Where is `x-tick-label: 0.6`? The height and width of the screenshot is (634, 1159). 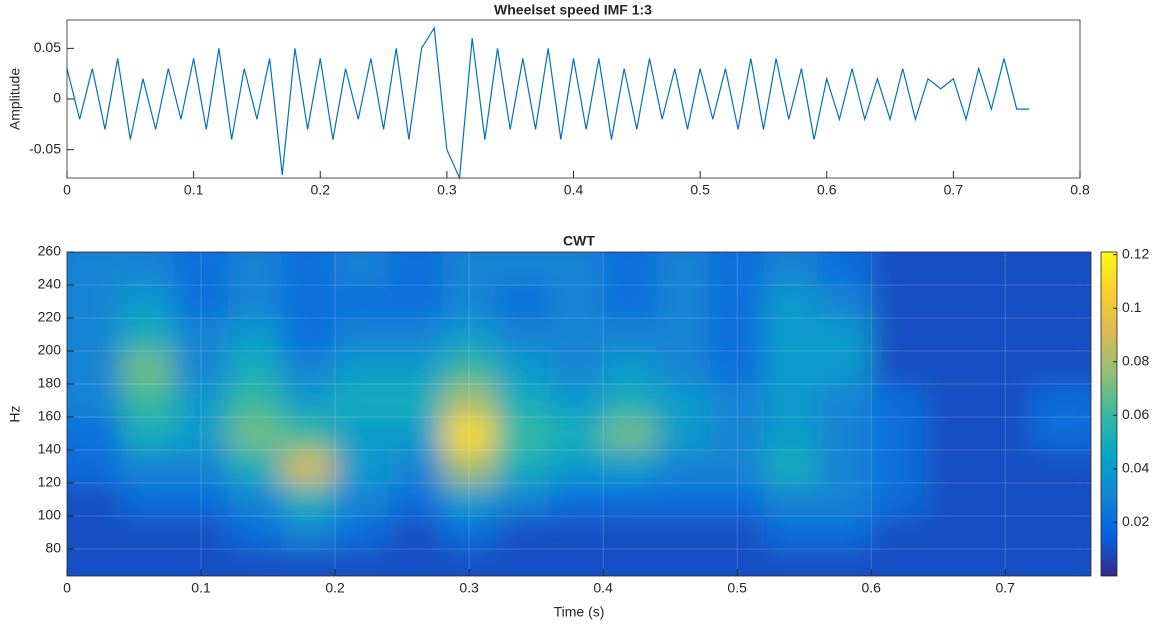
x-tick-label: 0.6 is located at coordinates (871, 588).